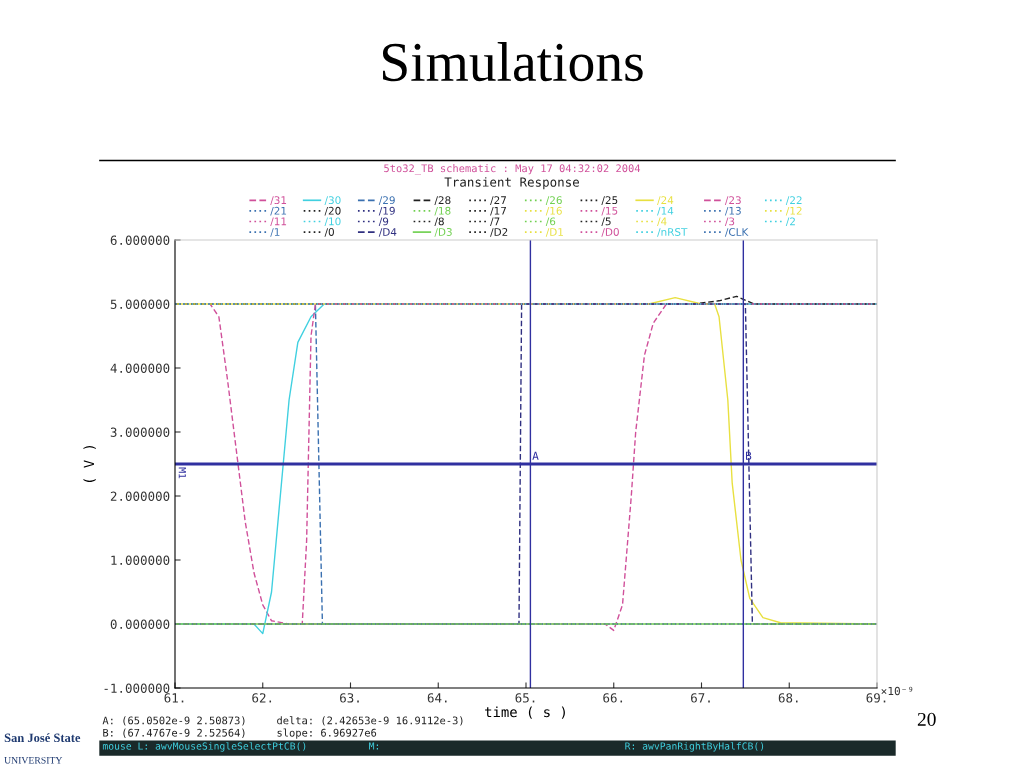  Describe the element at coordinates (182, 473) in the screenshot. I see `ref-line-label: M1` at that location.